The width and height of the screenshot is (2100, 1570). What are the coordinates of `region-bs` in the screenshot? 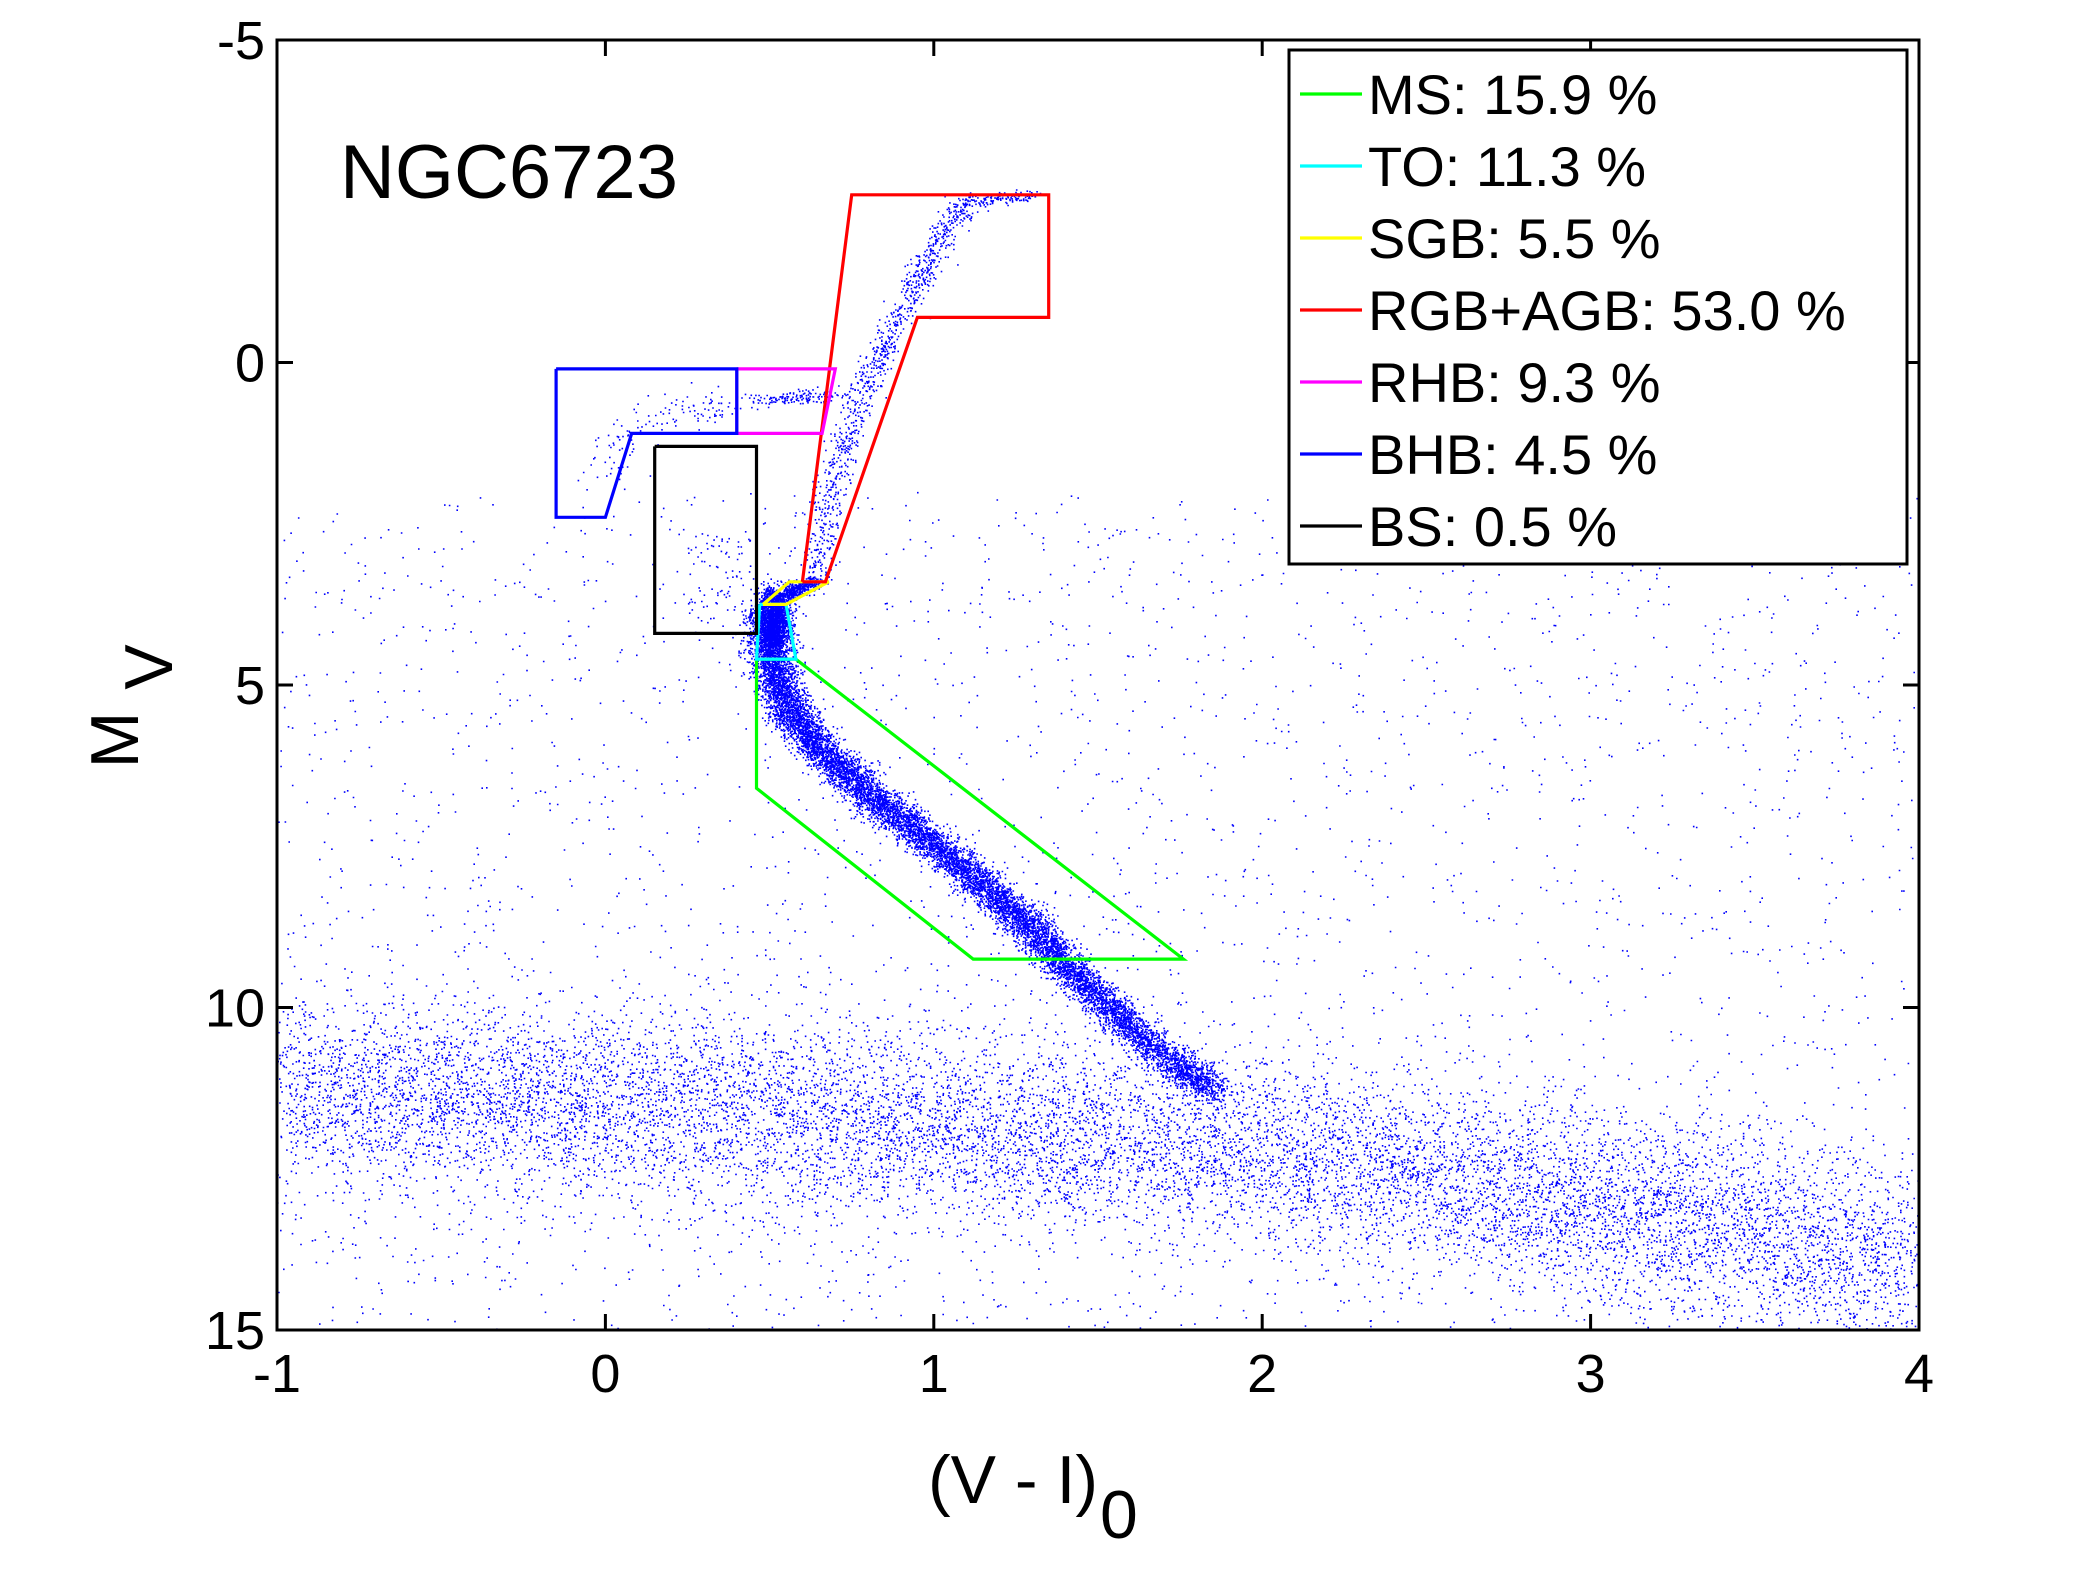 It's located at (706, 540).